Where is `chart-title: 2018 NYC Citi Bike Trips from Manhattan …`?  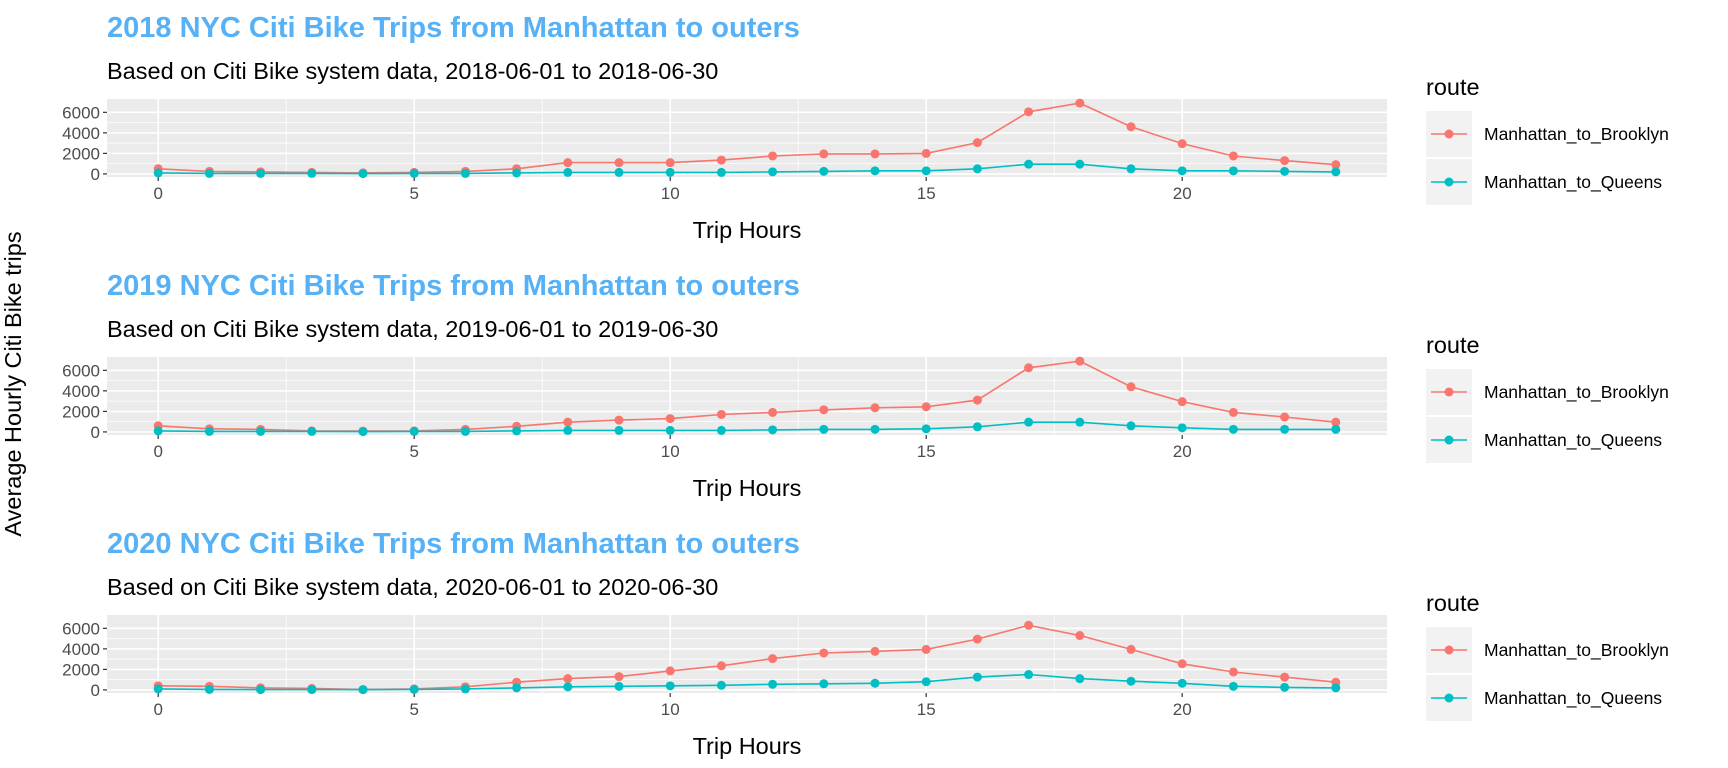 chart-title: 2018 NYC Citi Bike Trips from Manhattan … is located at coordinates (453, 28).